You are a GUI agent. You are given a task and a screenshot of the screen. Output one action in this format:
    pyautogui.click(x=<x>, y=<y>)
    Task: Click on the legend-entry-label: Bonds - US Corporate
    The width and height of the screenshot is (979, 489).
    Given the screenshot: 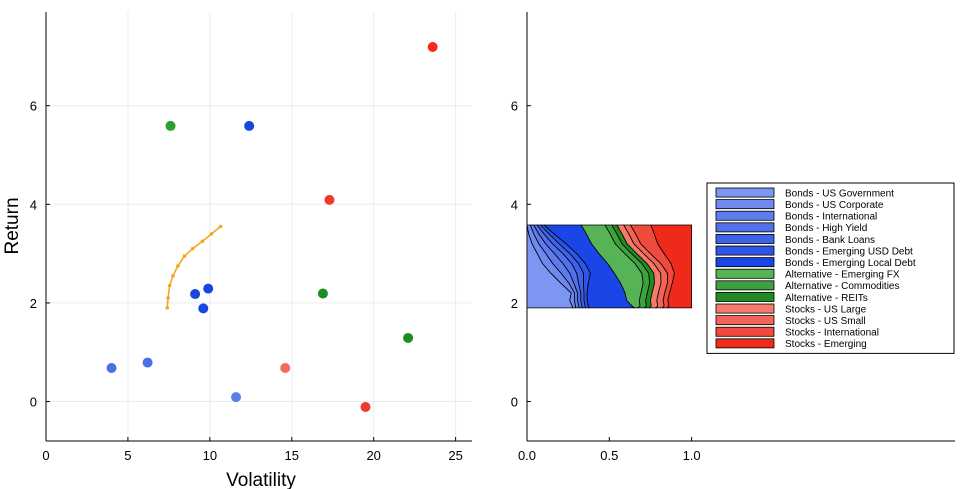 What is the action you would take?
    pyautogui.click(x=834, y=205)
    